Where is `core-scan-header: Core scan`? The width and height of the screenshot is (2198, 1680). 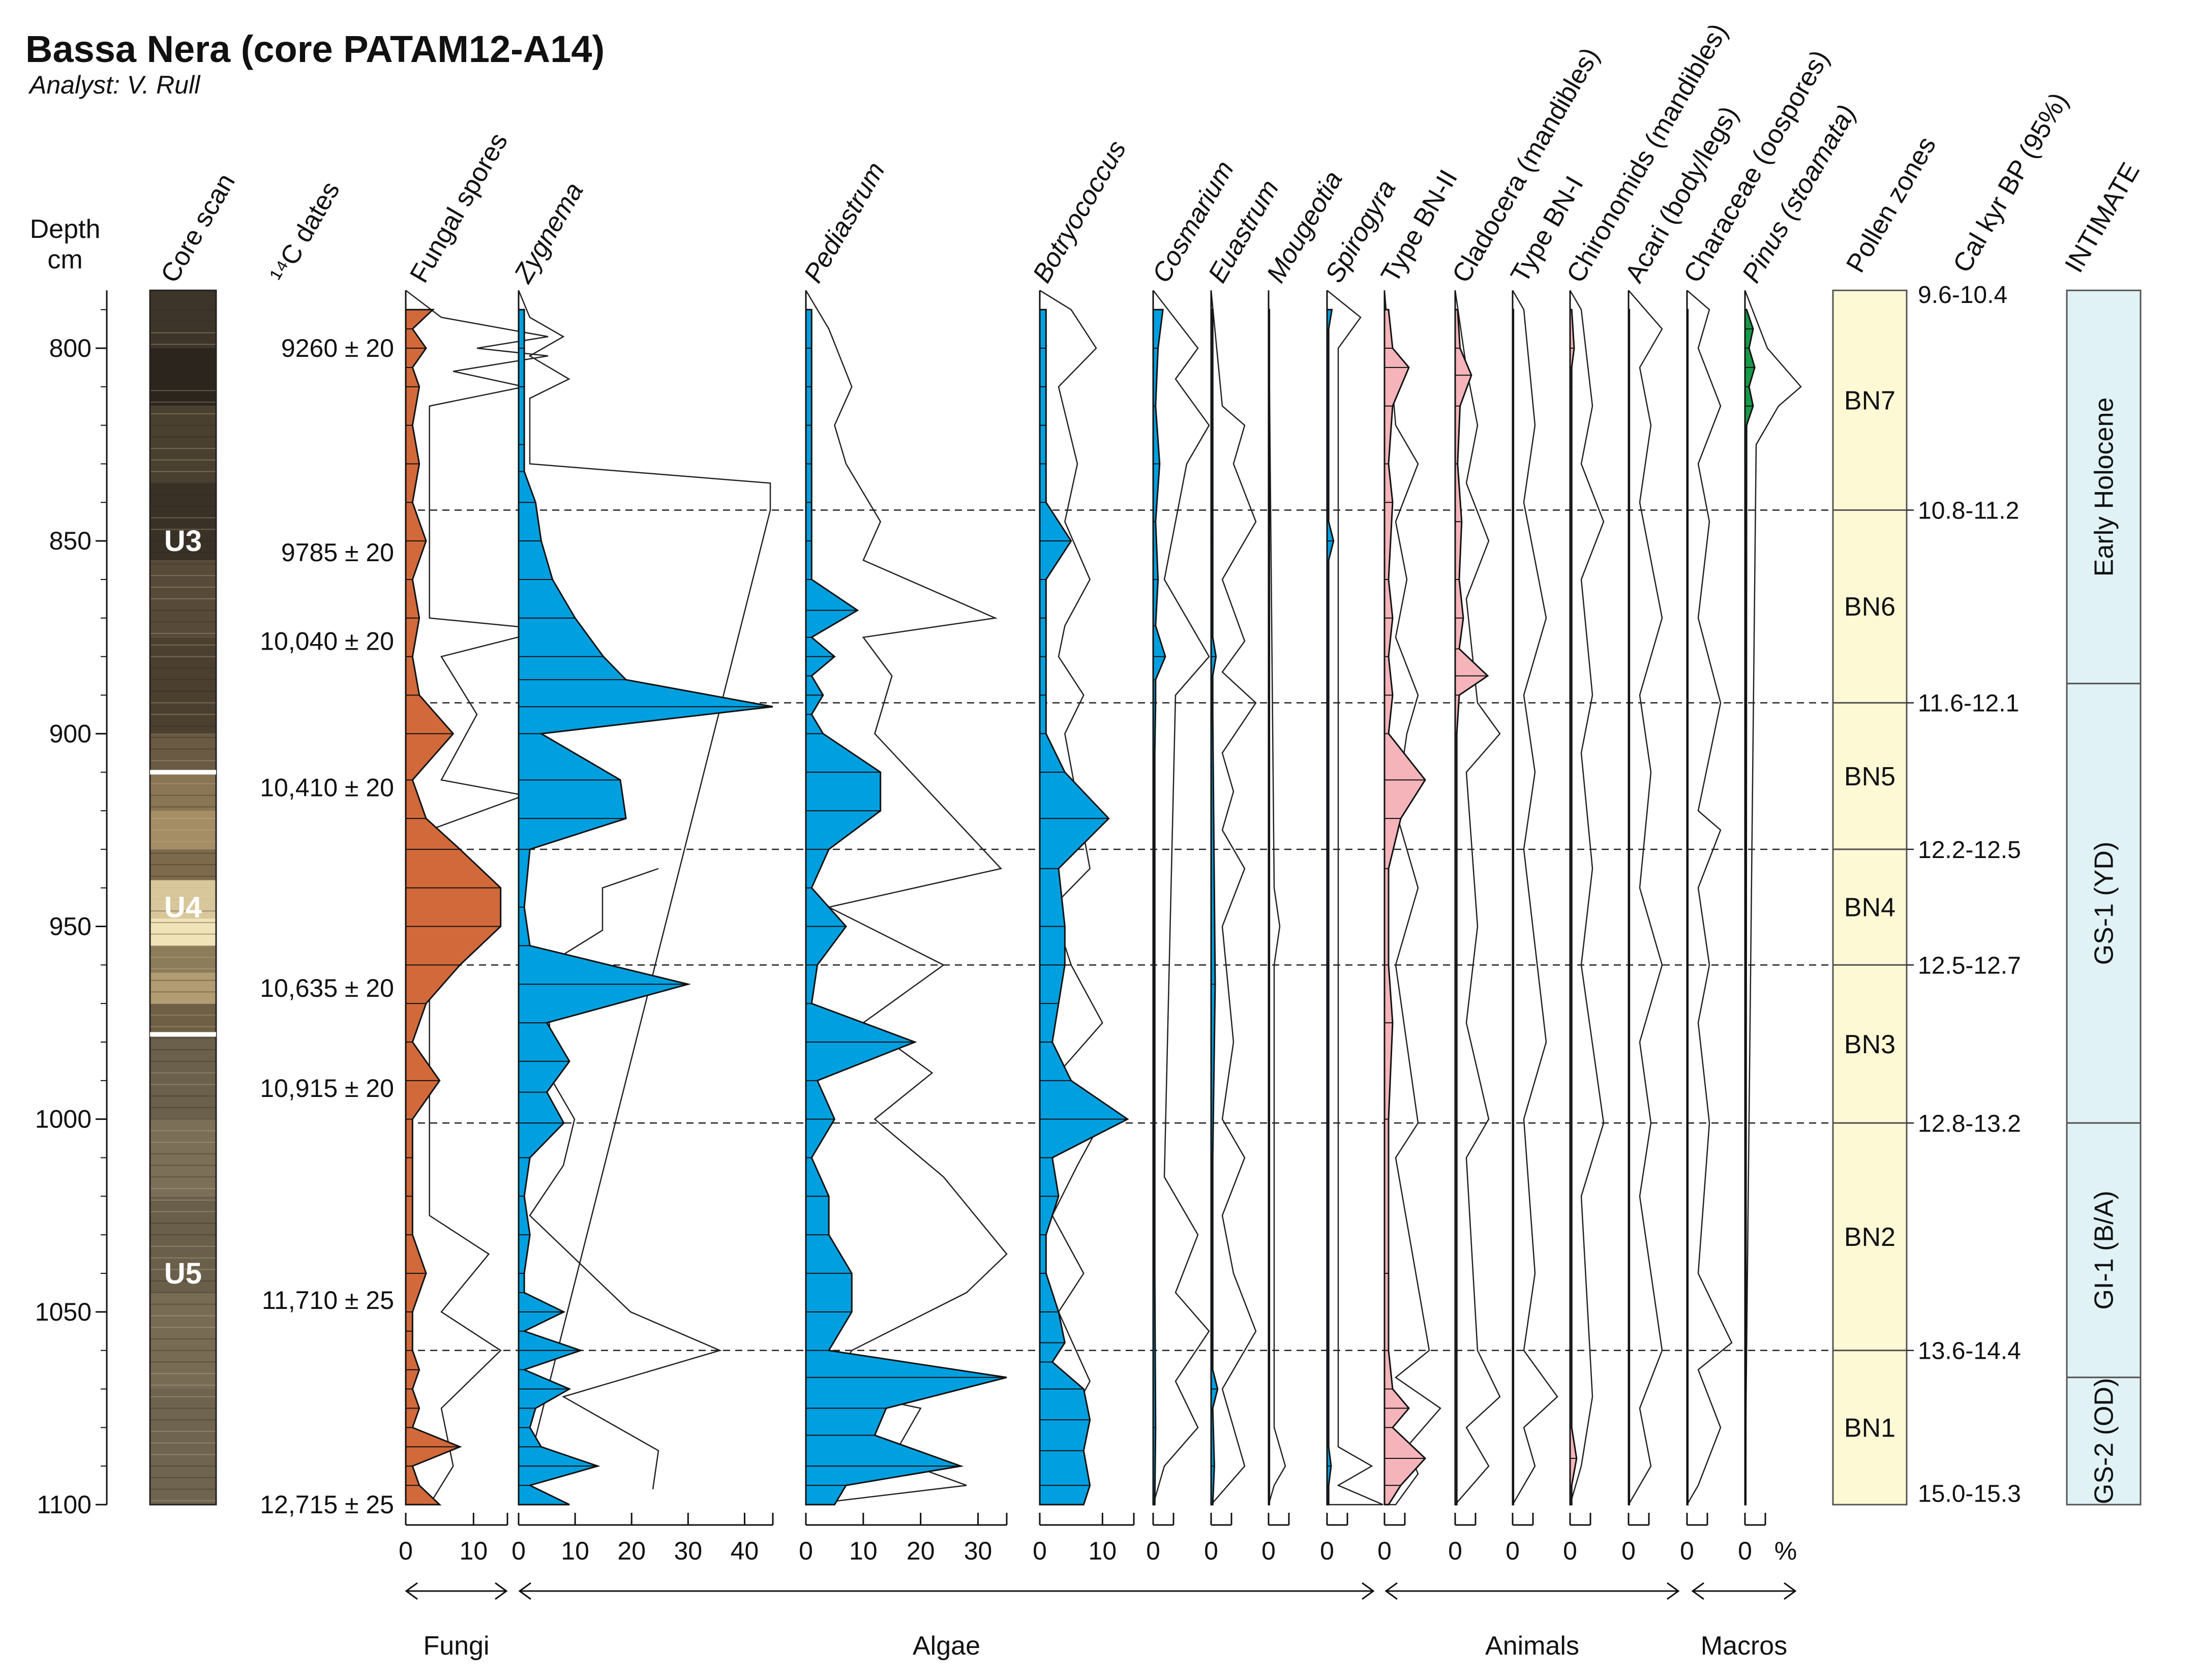 core-scan-header: Core scan is located at coordinates (198, 228).